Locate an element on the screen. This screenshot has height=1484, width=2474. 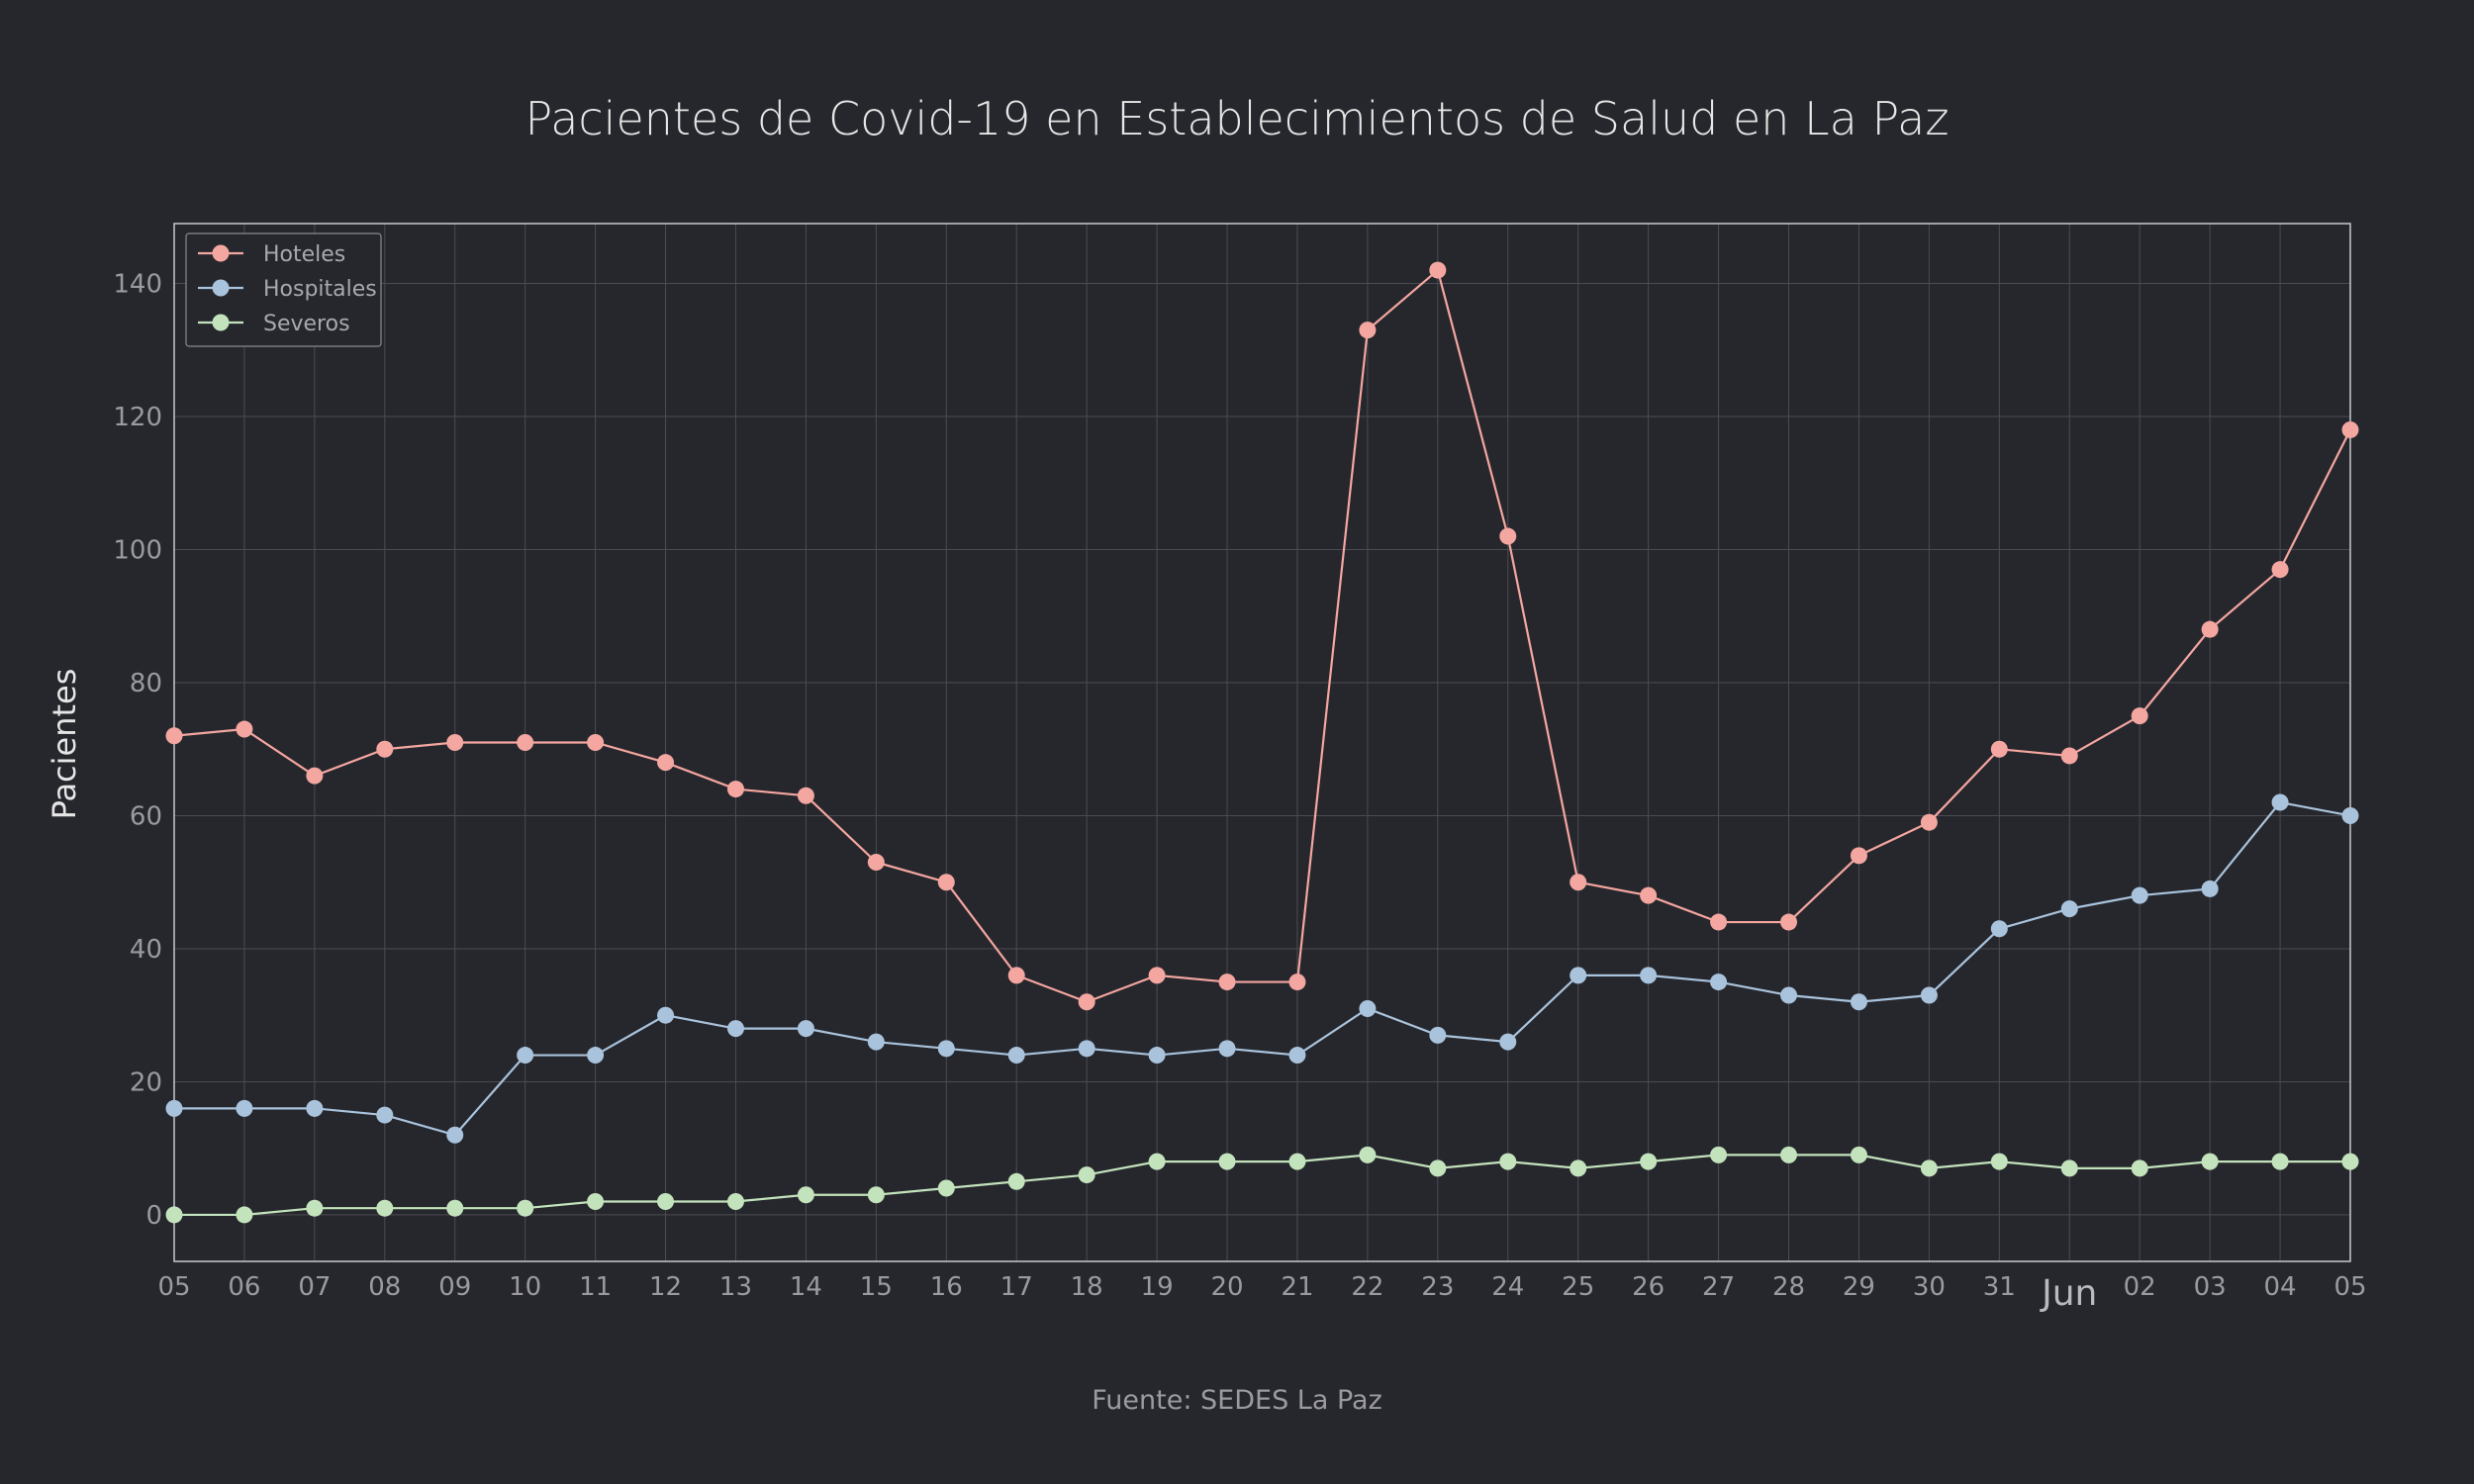
x-tick-label: 12 is located at coordinates (666, 1287).